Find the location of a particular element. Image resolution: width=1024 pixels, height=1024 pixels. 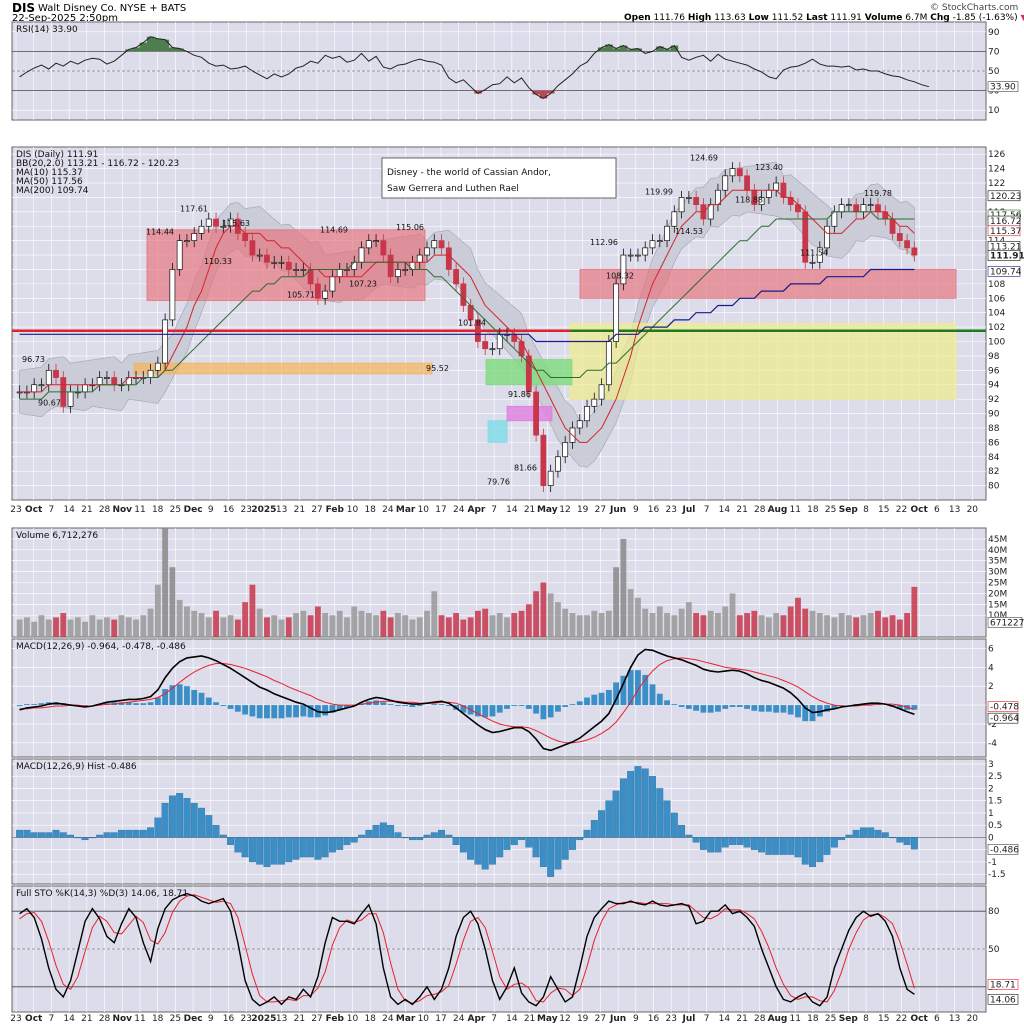

high-label: High is located at coordinates (699, 18).